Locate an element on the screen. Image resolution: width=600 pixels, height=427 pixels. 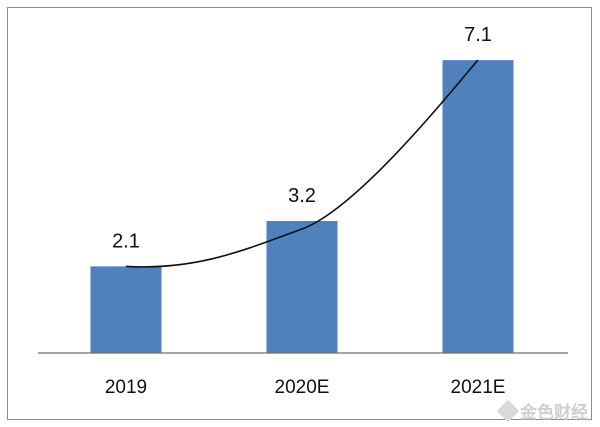
jinse-diamond-icon is located at coordinates (508, 410).